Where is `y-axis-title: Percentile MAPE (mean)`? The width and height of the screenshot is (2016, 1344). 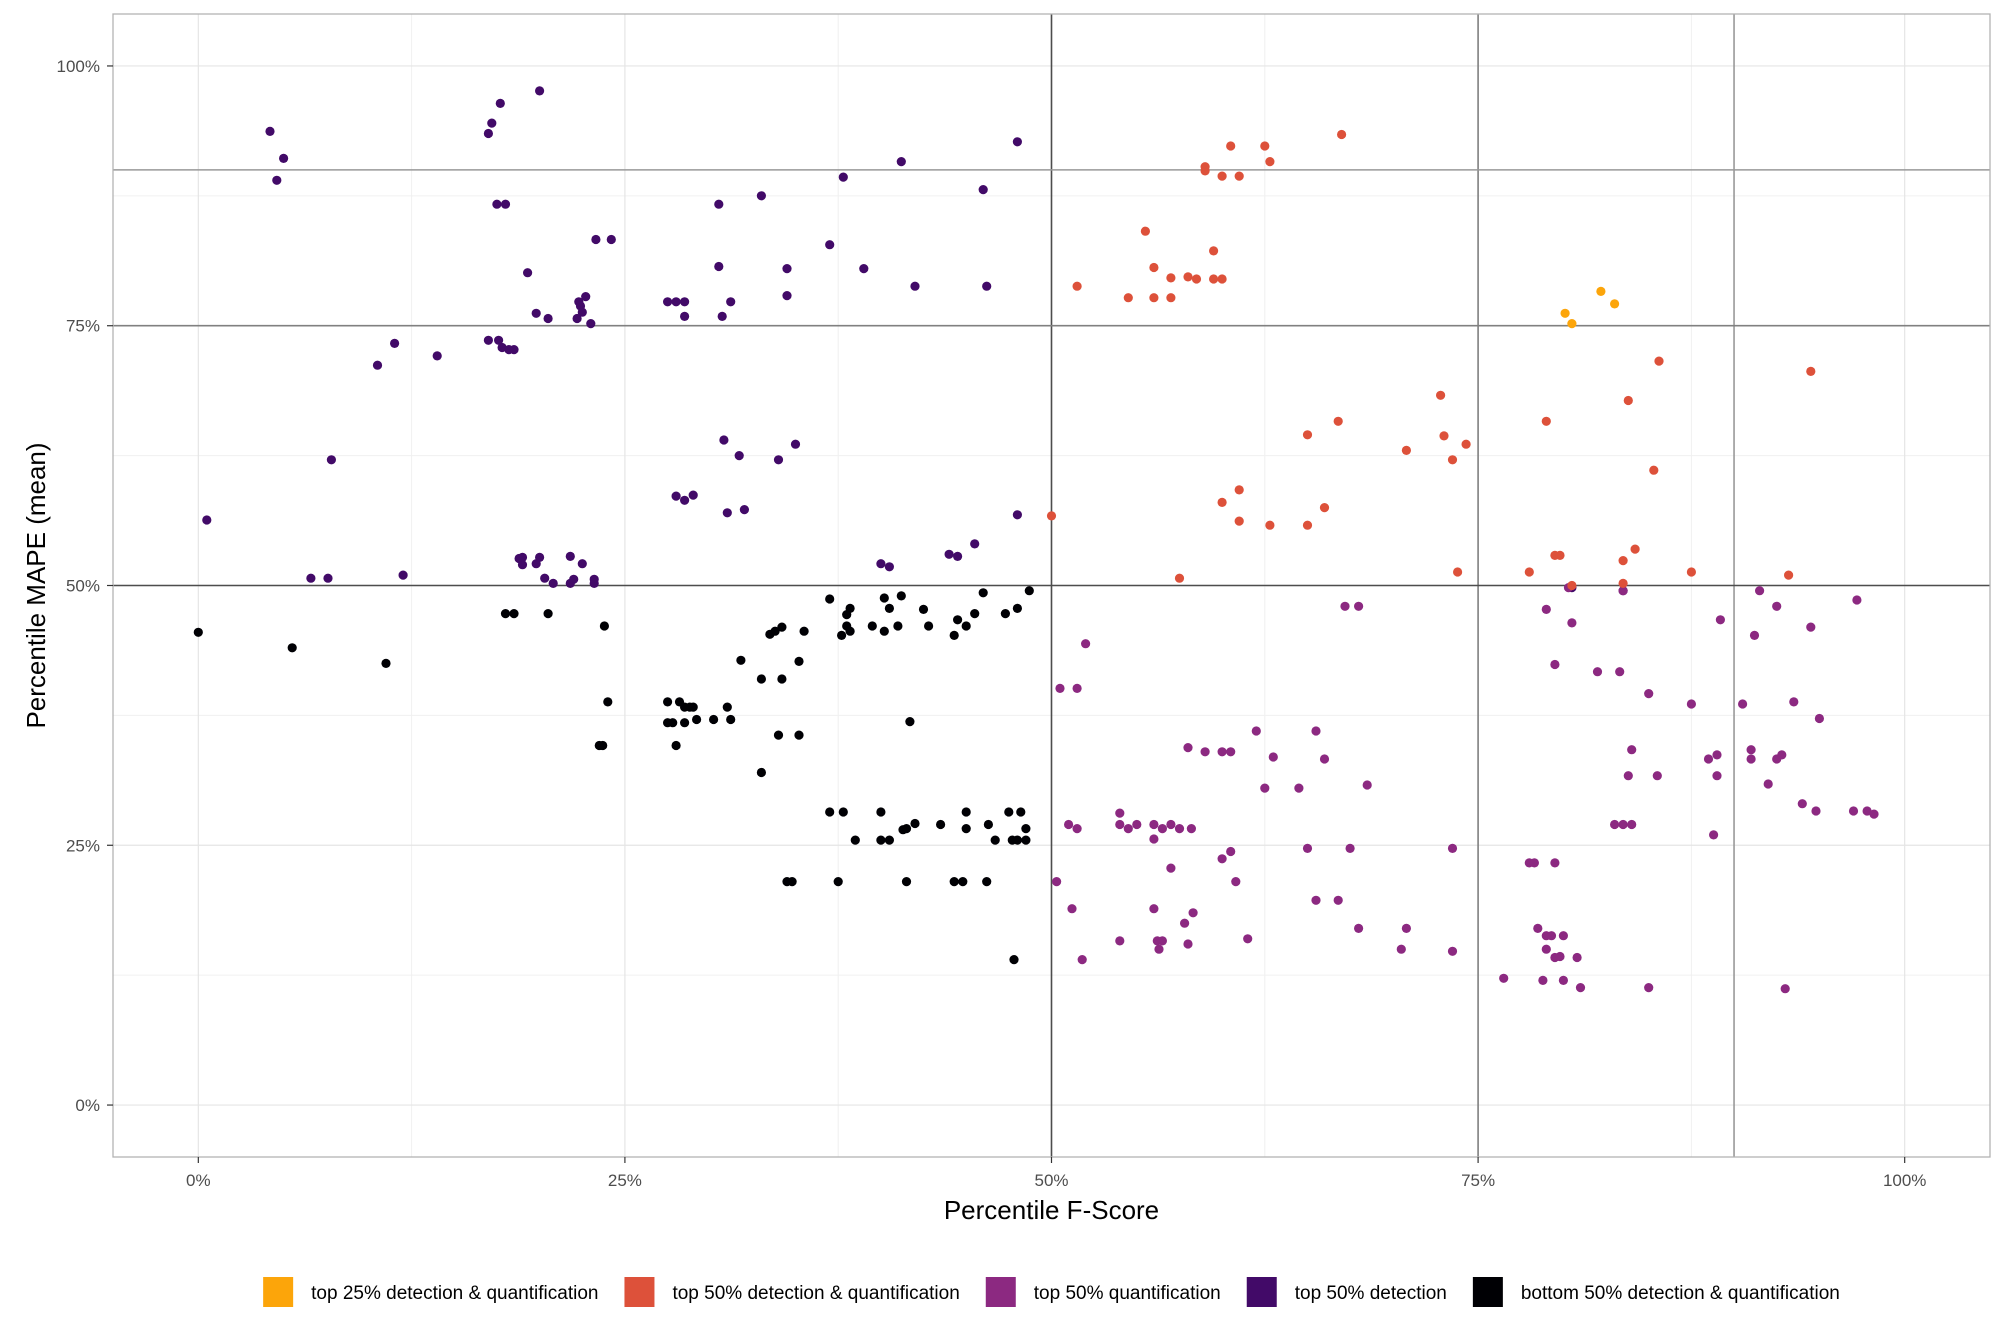
y-axis-title: Percentile MAPE (mean) is located at coordinates (36, 585).